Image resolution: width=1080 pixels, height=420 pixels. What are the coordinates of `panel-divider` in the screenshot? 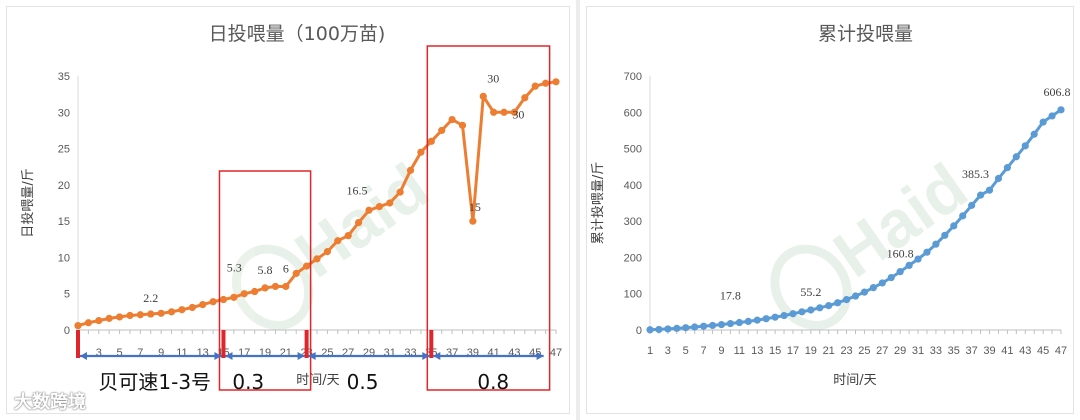 It's located at (578, 210).